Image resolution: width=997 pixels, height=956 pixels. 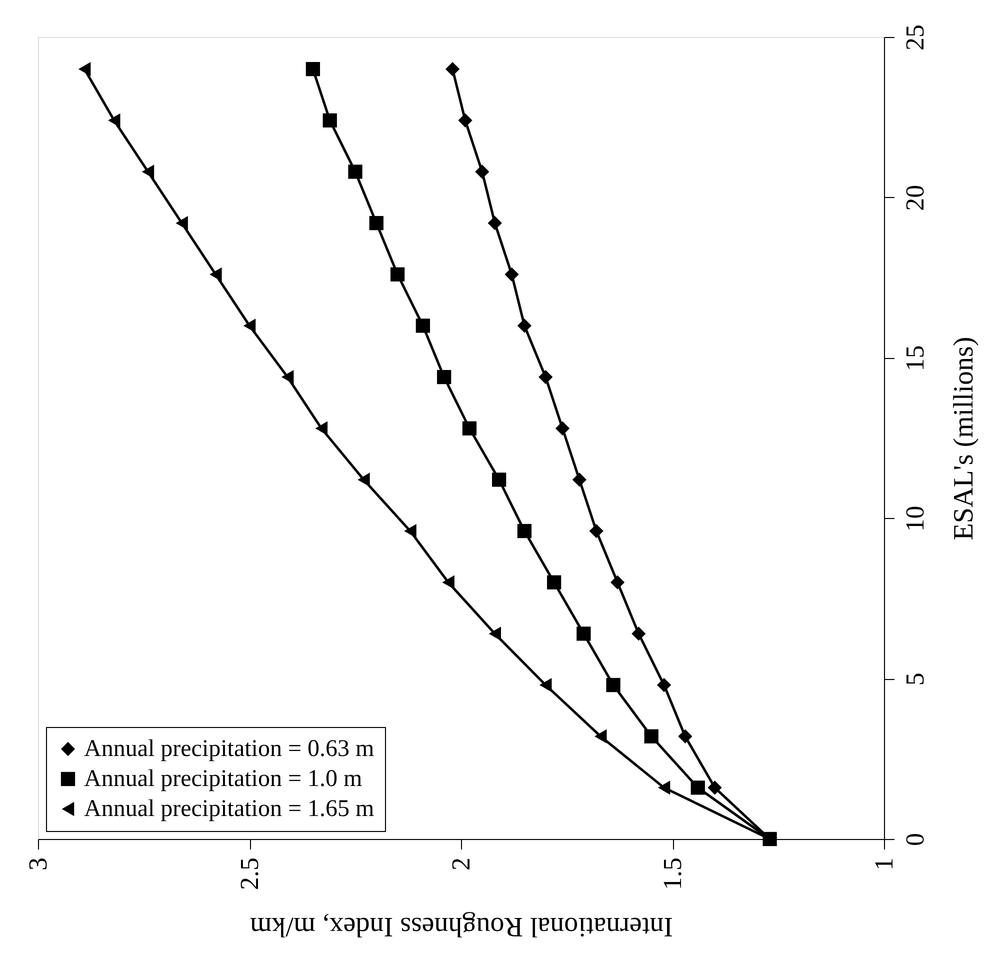 What do you see at coordinates (223, 779) in the screenshot?
I see `legend-label: Annual precipitation = 1.0 m` at bounding box center [223, 779].